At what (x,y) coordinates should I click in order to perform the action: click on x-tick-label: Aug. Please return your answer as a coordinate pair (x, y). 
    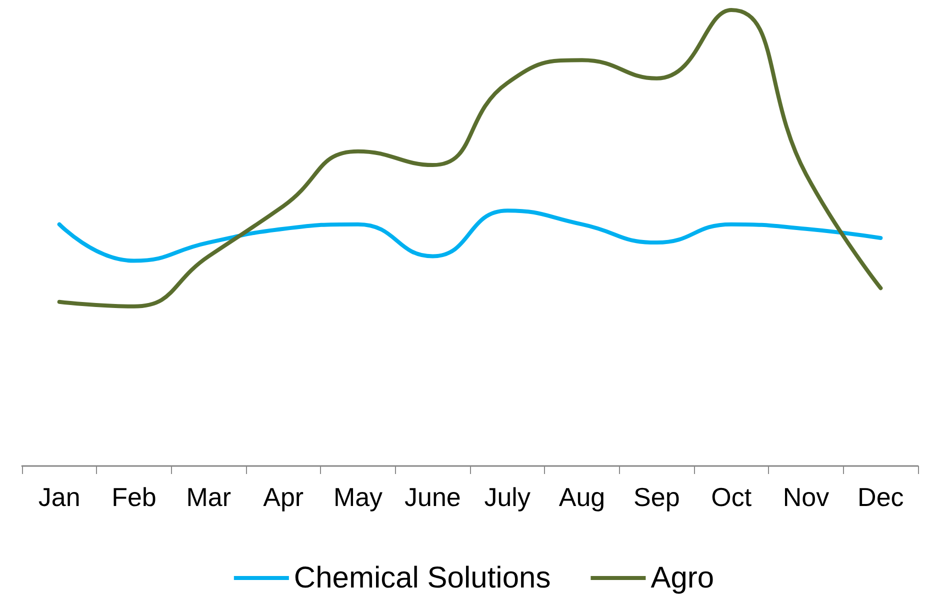
    Looking at the image, I should click on (582, 497).